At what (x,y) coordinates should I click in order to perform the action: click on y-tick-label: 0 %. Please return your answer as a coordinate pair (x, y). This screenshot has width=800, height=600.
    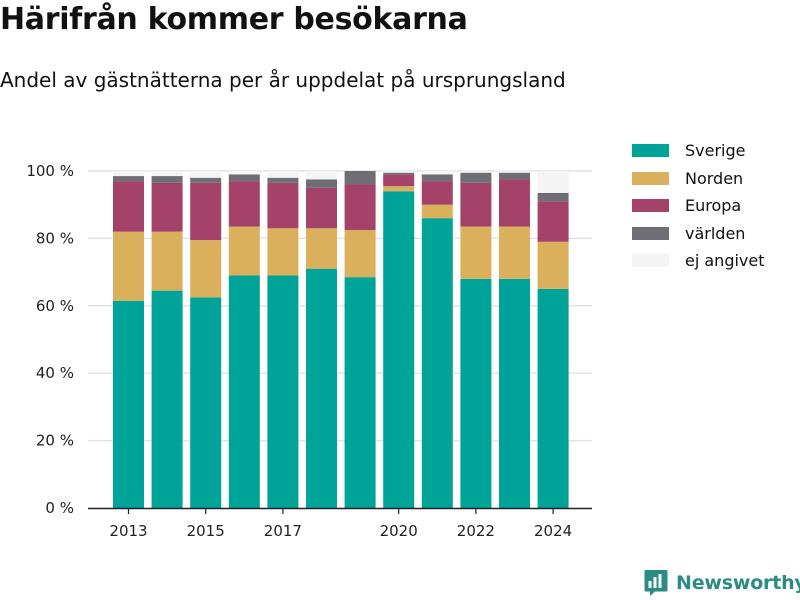
    Looking at the image, I should click on (59, 508).